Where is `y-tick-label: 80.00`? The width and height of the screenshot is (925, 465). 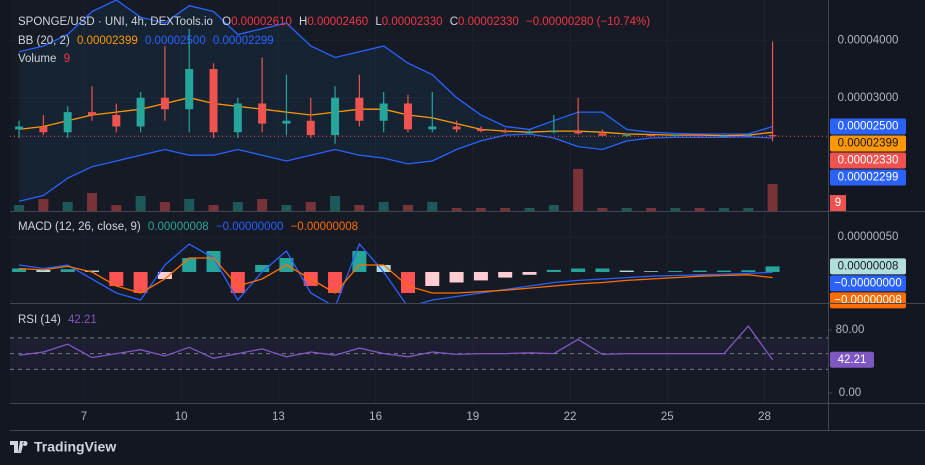
y-tick-label: 80.00 is located at coordinates (850, 330).